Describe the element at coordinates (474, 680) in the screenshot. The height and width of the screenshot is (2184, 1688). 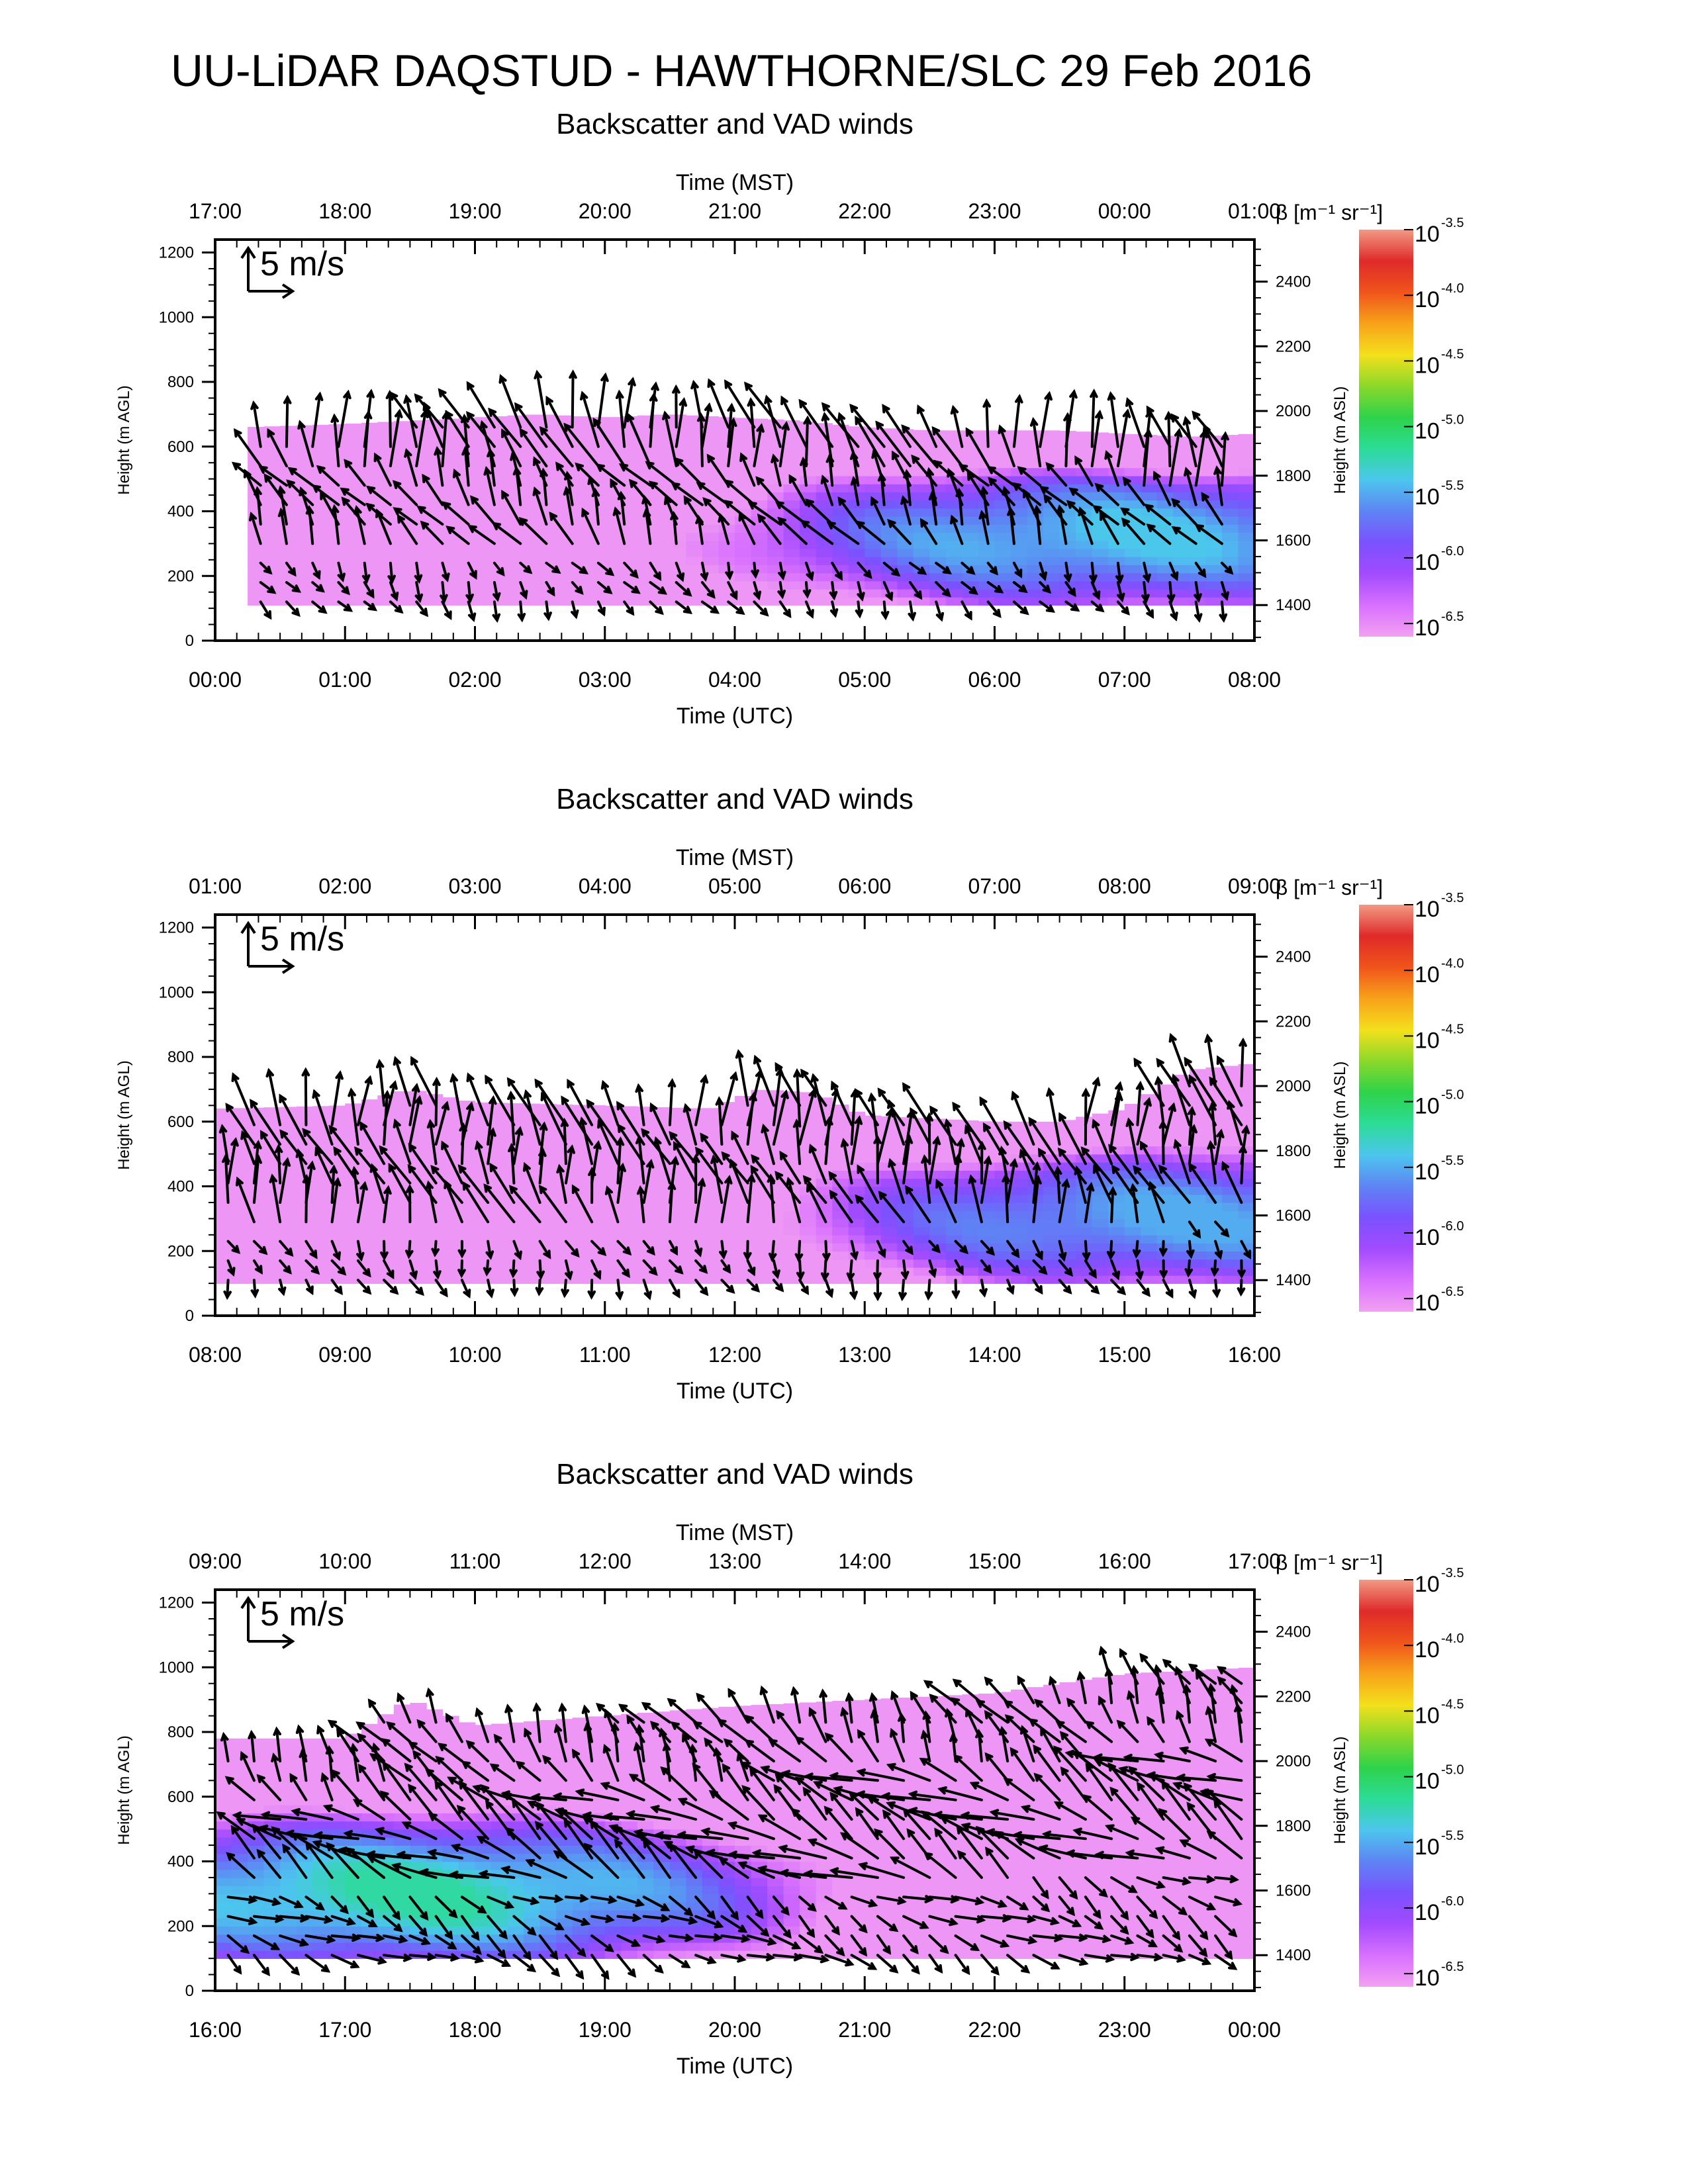
I see `bottom-tick-label-2: 02:00` at that location.